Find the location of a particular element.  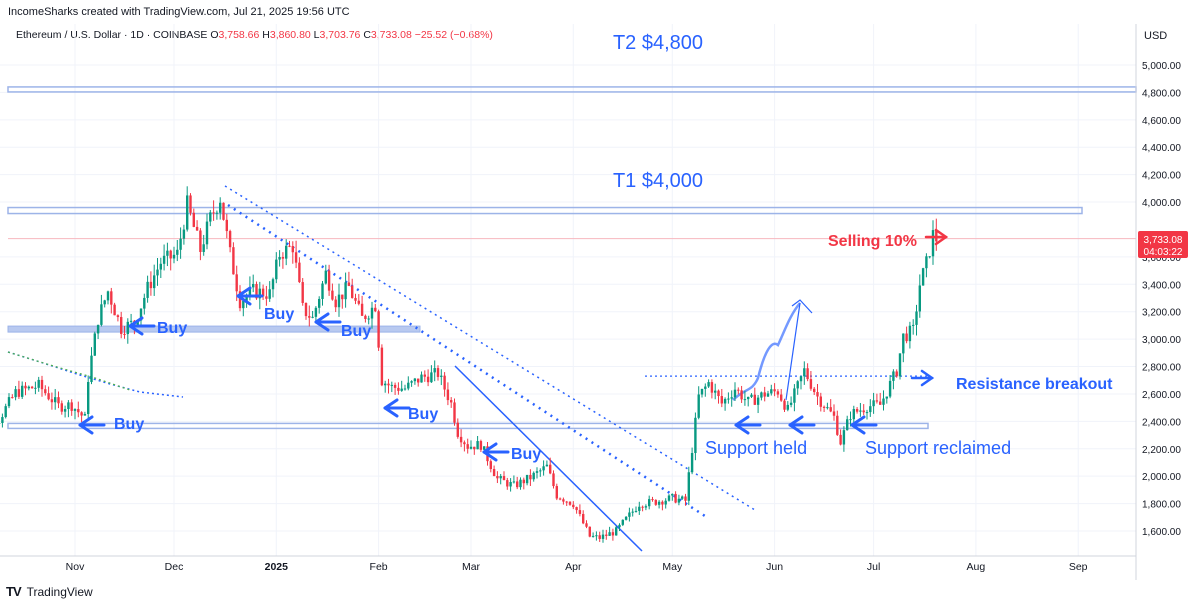

target-zone-t1 is located at coordinates (545, 210).